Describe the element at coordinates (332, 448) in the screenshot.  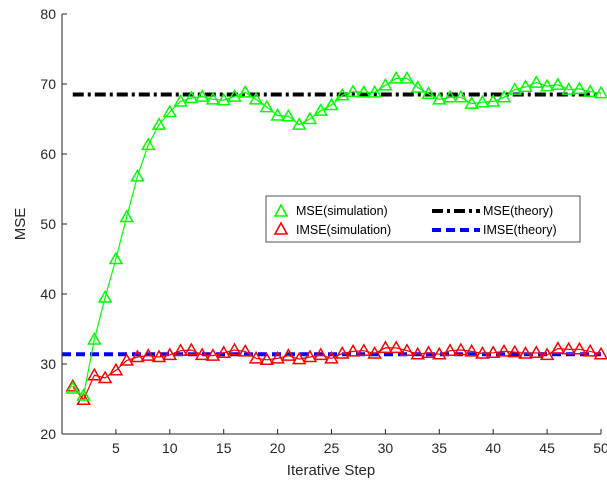
I see `x-tick-label: 25` at that location.